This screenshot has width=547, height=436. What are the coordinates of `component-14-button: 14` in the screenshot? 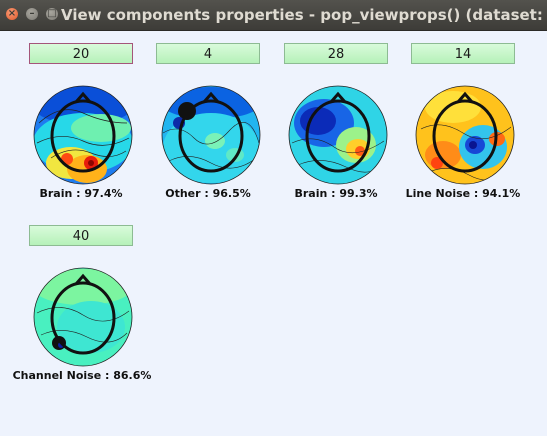 It's located at (463, 53).